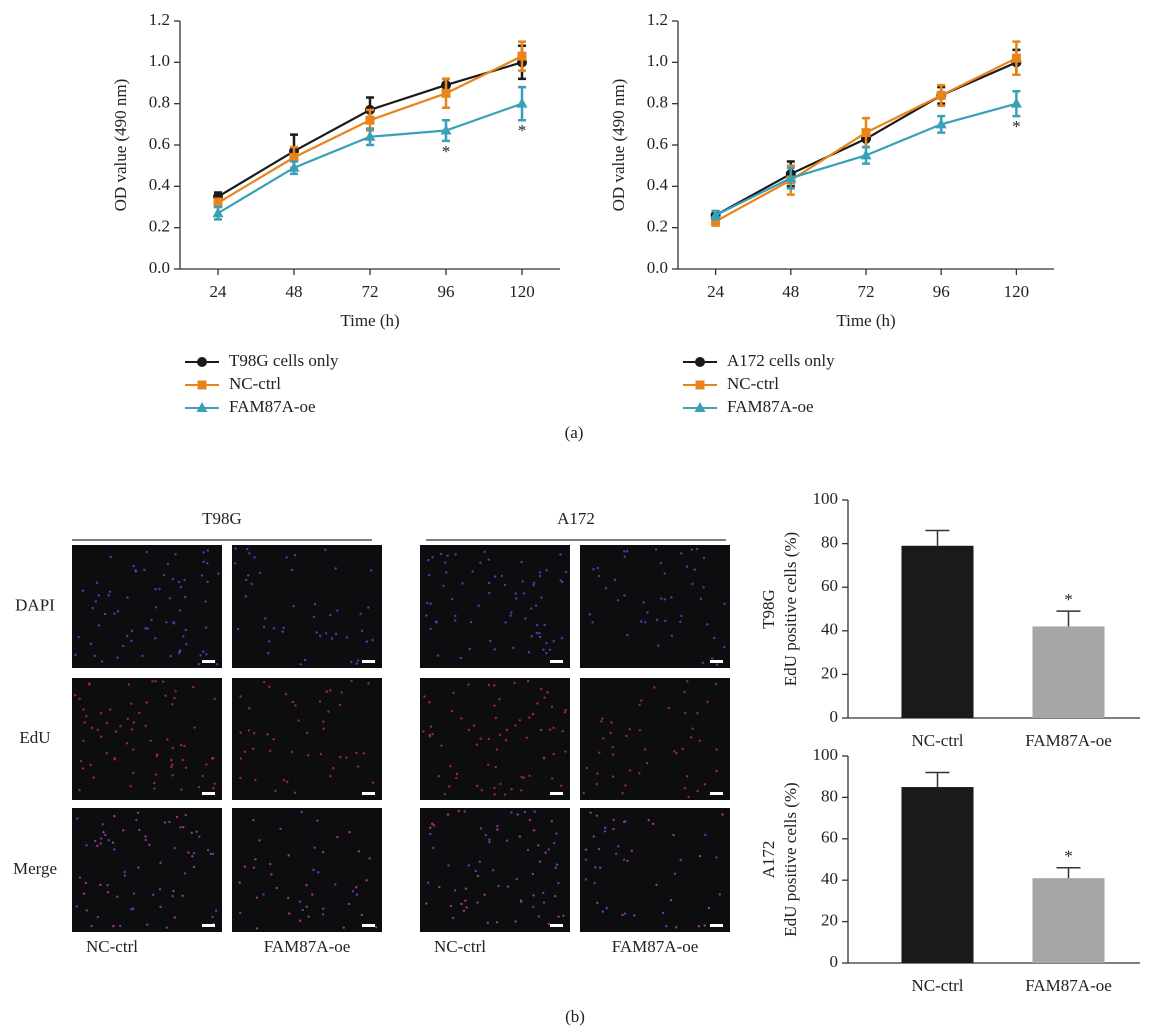 The image size is (1149, 1034). What do you see at coordinates (826, 754) in the screenshot?
I see `y-tick-label: 100` at bounding box center [826, 754].